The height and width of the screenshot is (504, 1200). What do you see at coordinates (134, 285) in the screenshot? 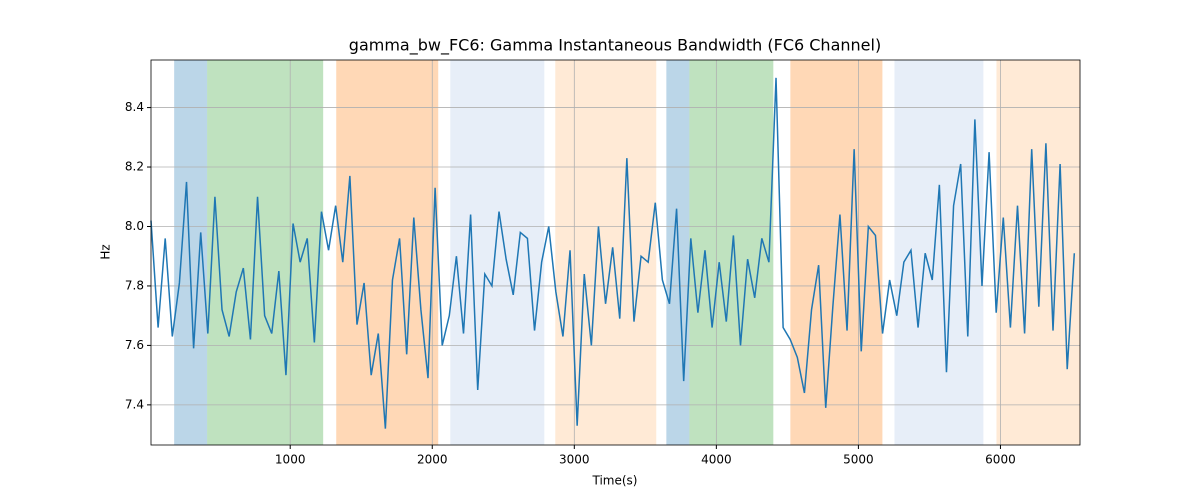
I see `y-tick-label: 7.8` at bounding box center [134, 285].